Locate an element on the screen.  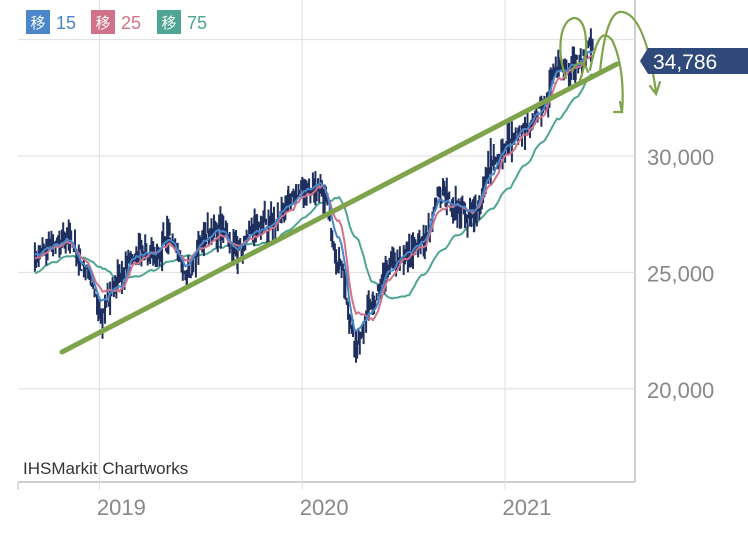
y-tick-label: 30,000 is located at coordinates (680, 157).